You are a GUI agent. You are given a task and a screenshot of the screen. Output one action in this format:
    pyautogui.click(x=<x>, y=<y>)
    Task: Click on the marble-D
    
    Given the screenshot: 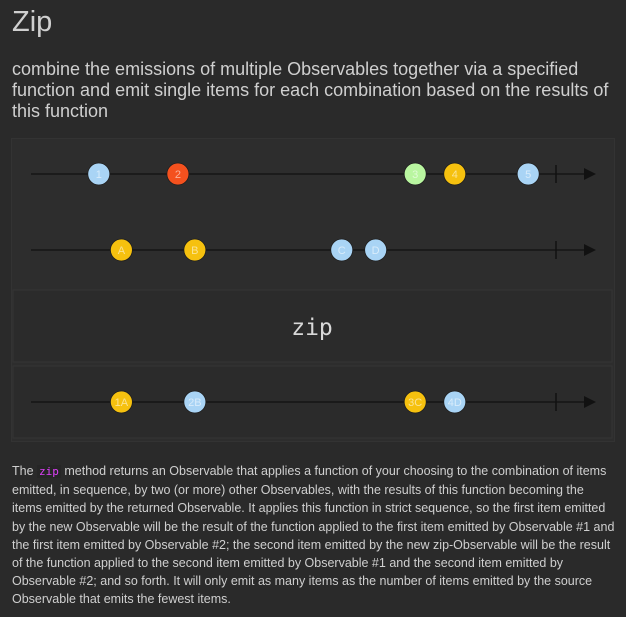 What is the action you would take?
    pyautogui.click(x=376, y=250)
    